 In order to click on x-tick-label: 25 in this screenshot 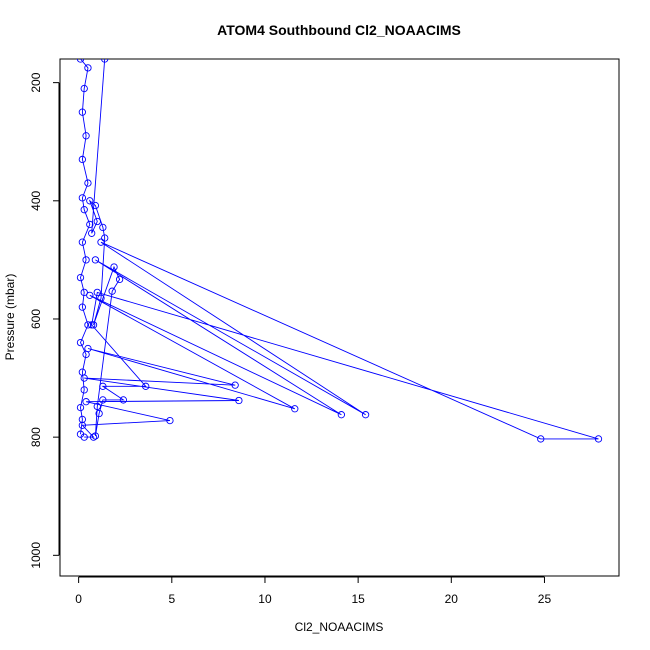, I will do `click(545, 599)`.